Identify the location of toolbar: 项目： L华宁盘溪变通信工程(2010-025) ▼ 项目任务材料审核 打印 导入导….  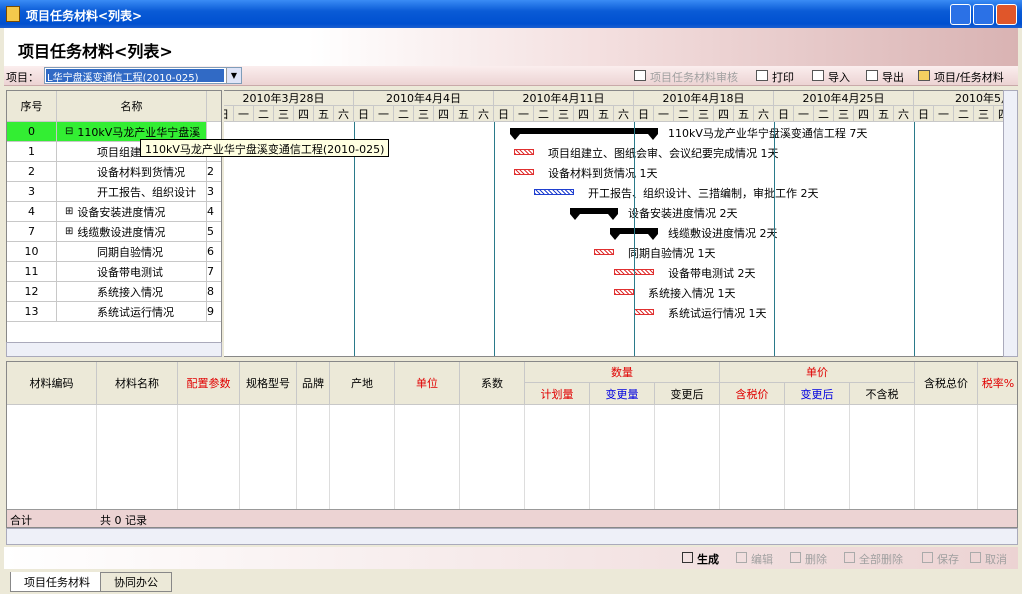
(511, 76).